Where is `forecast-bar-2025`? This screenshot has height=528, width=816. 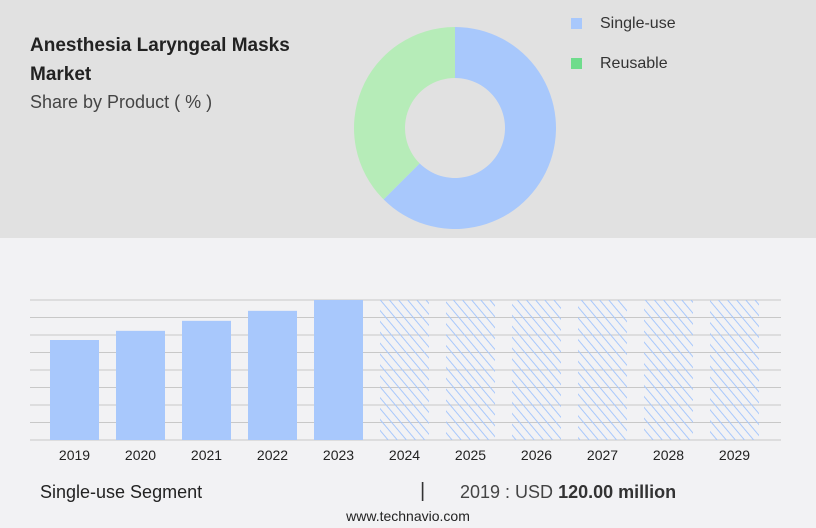 forecast-bar-2025 is located at coordinates (470, 370).